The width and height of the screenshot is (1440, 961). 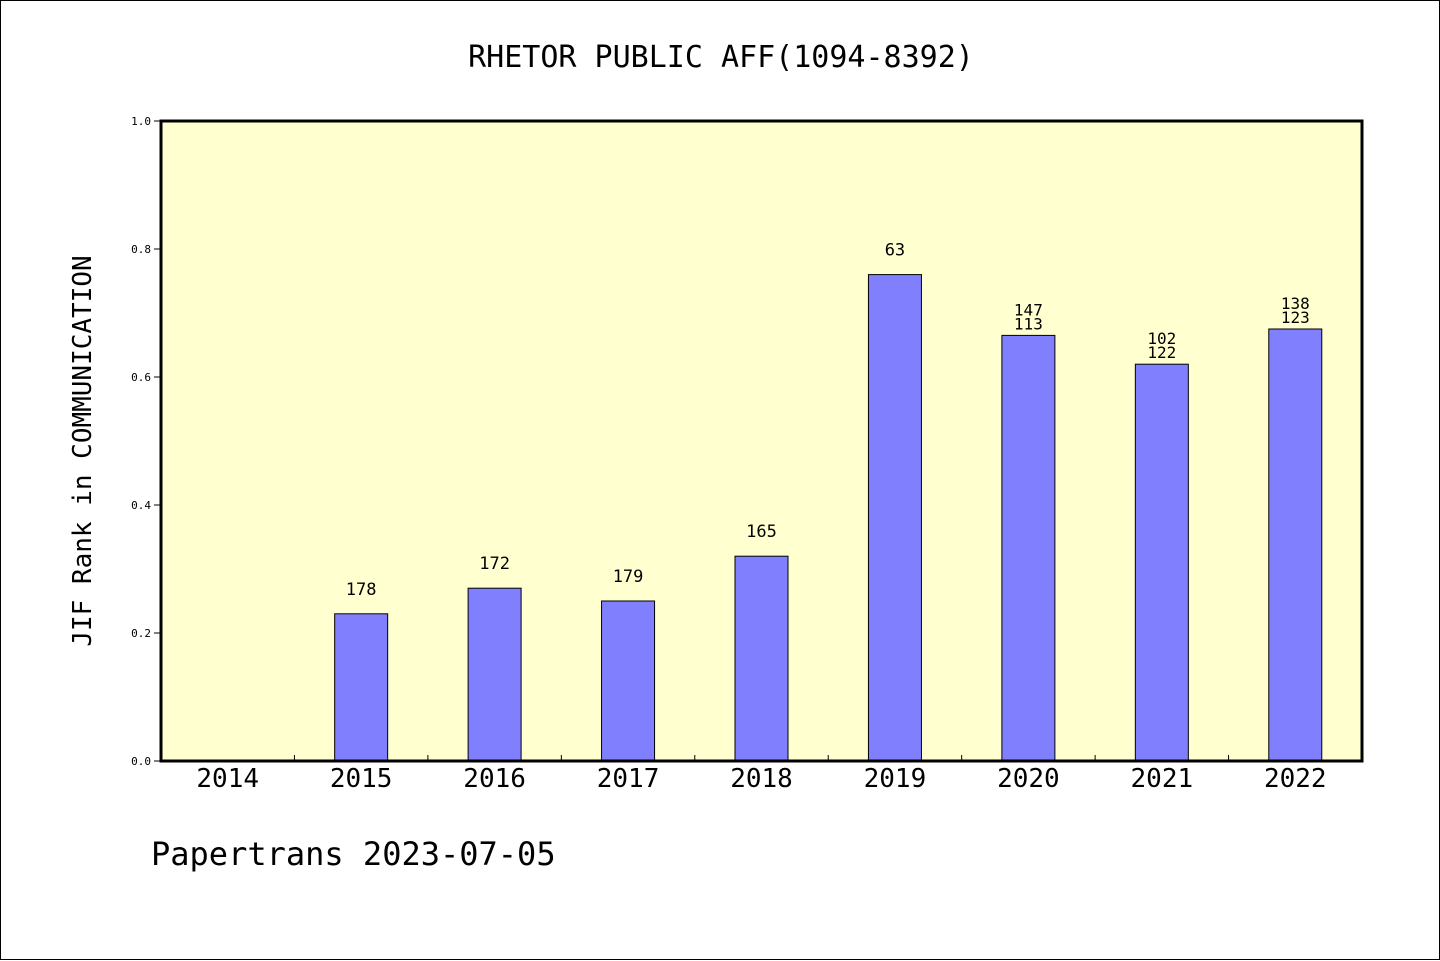 What do you see at coordinates (1161, 352) in the screenshot?
I see `bar-label-2021: 122` at bounding box center [1161, 352].